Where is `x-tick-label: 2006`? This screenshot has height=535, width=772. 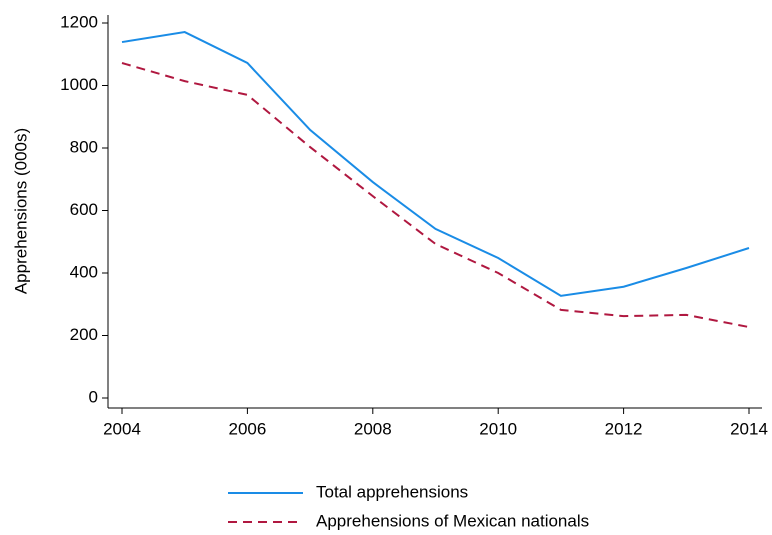
x-tick-label: 2006 is located at coordinates (247, 428).